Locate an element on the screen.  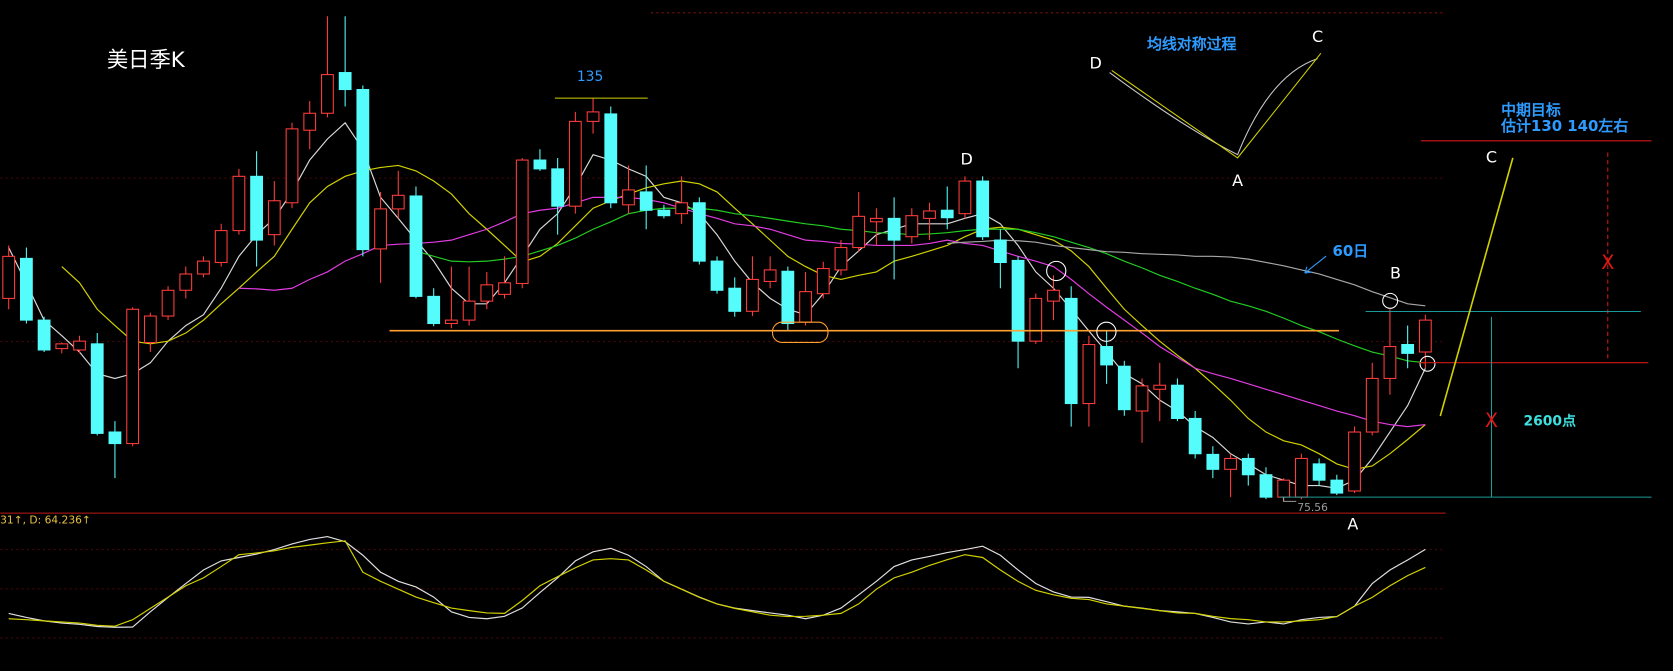
annotation: 2600点 is located at coordinates (1550, 420).